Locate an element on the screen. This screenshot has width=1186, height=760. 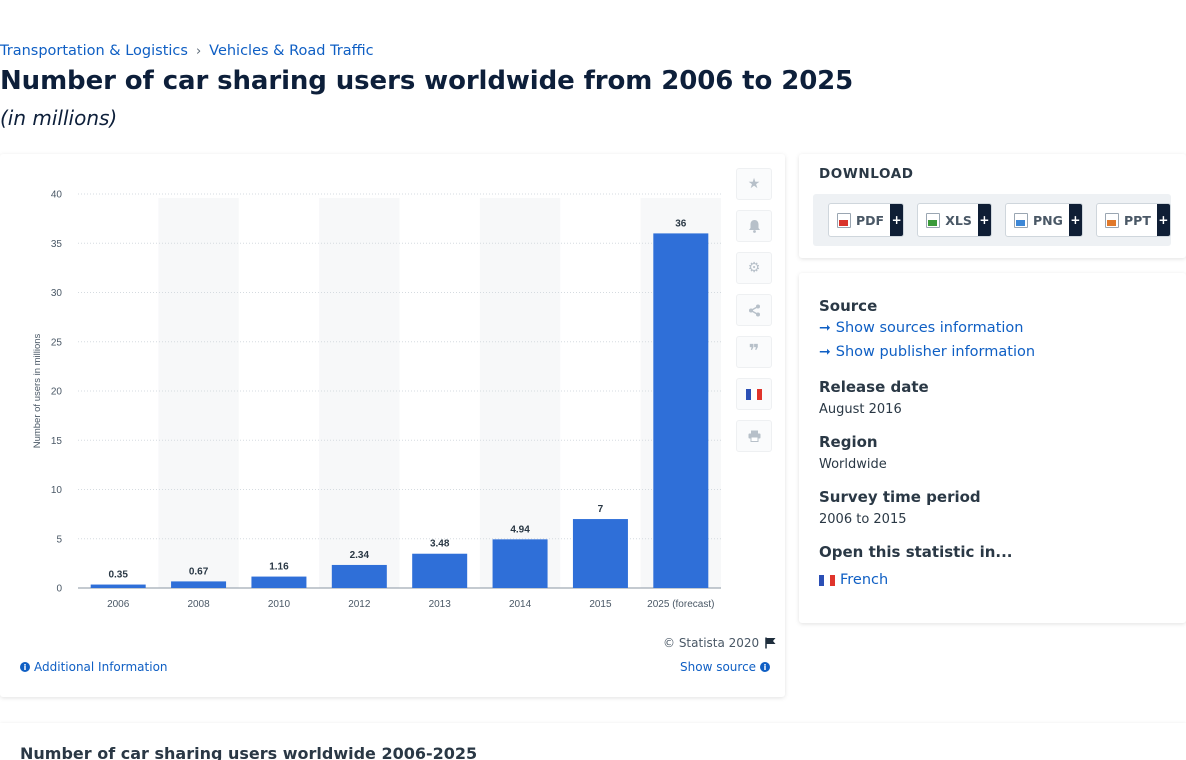
y-tick-label: 0 is located at coordinates (59, 589).